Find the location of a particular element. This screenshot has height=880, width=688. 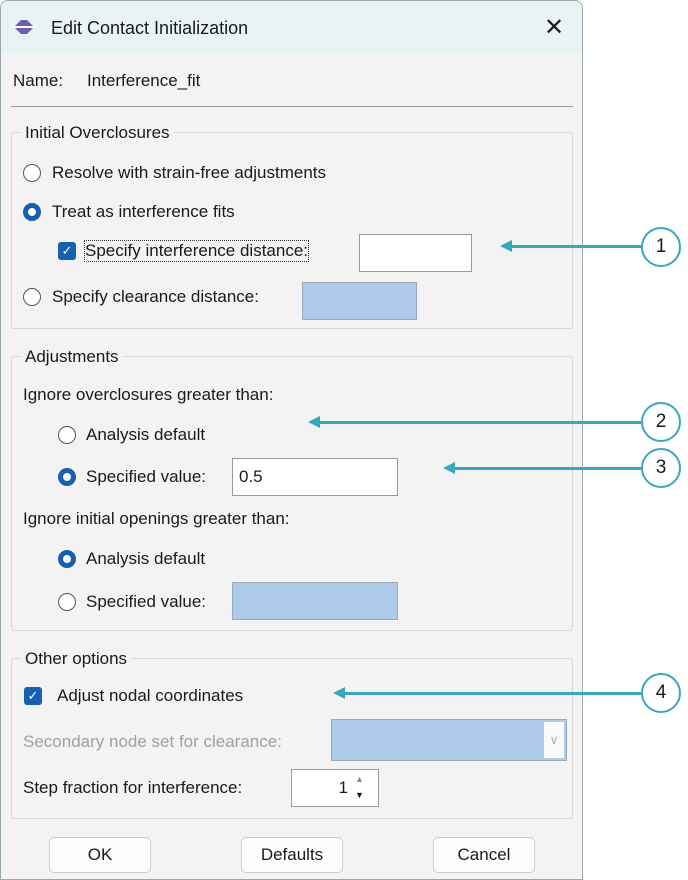

resolve-radio is located at coordinates (32, 173).